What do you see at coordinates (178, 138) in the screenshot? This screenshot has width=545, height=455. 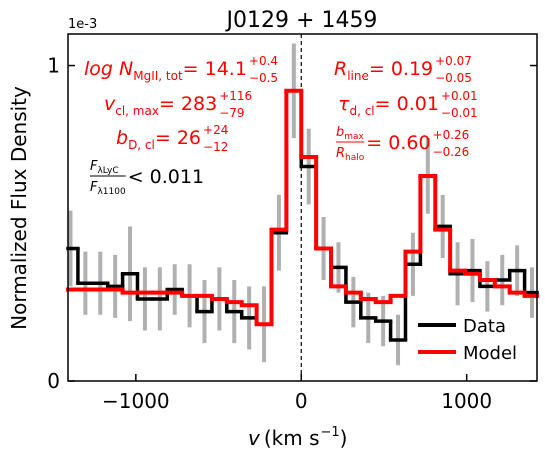 I see `annotation-text: = 26` at bounding box center [178, 138].